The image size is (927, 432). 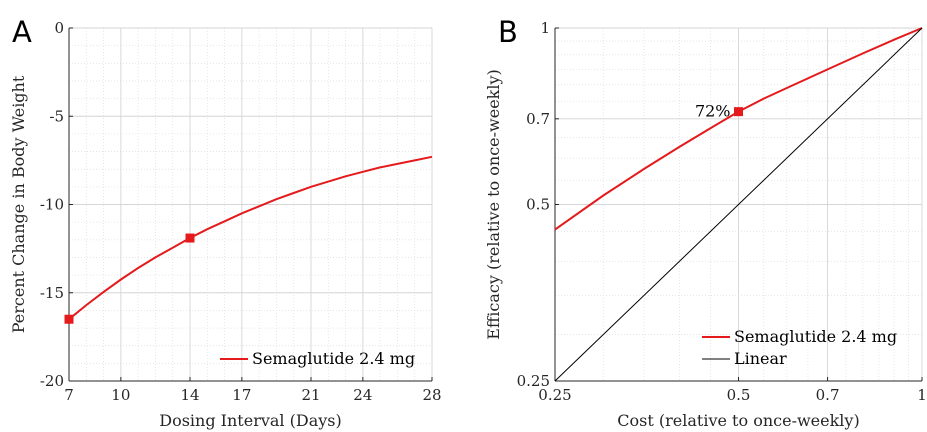 I want to click on x-tick-label: 21, so click(x=310, y=395).